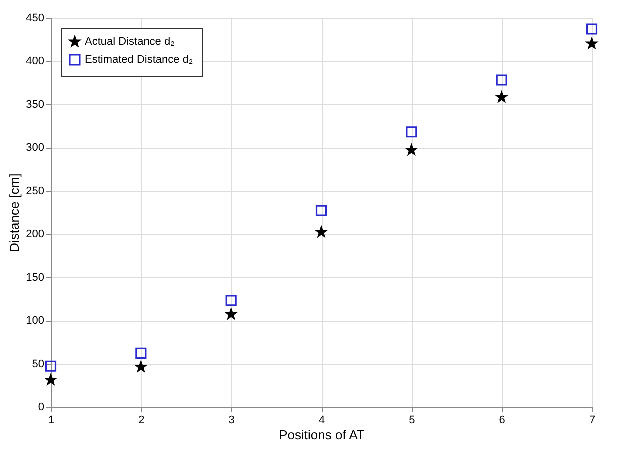 The width and height of the screenshot is (626, 466). What do you see at coordinates (51, 420) in the screenshot?
I see `x-tick-label: 1` at bounding box center [51, 420].